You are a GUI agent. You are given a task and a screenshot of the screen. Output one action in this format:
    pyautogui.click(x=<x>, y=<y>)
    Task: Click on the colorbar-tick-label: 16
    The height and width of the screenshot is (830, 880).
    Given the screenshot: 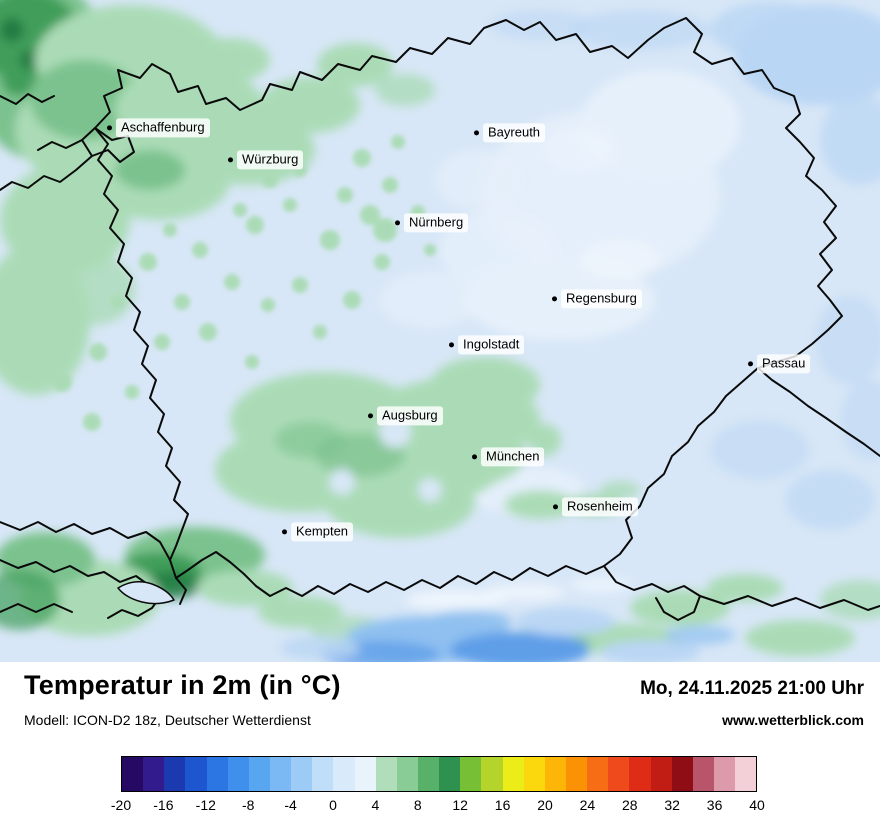 What is the action you would take?
    pyautogui.click(x=502, y=805)
    